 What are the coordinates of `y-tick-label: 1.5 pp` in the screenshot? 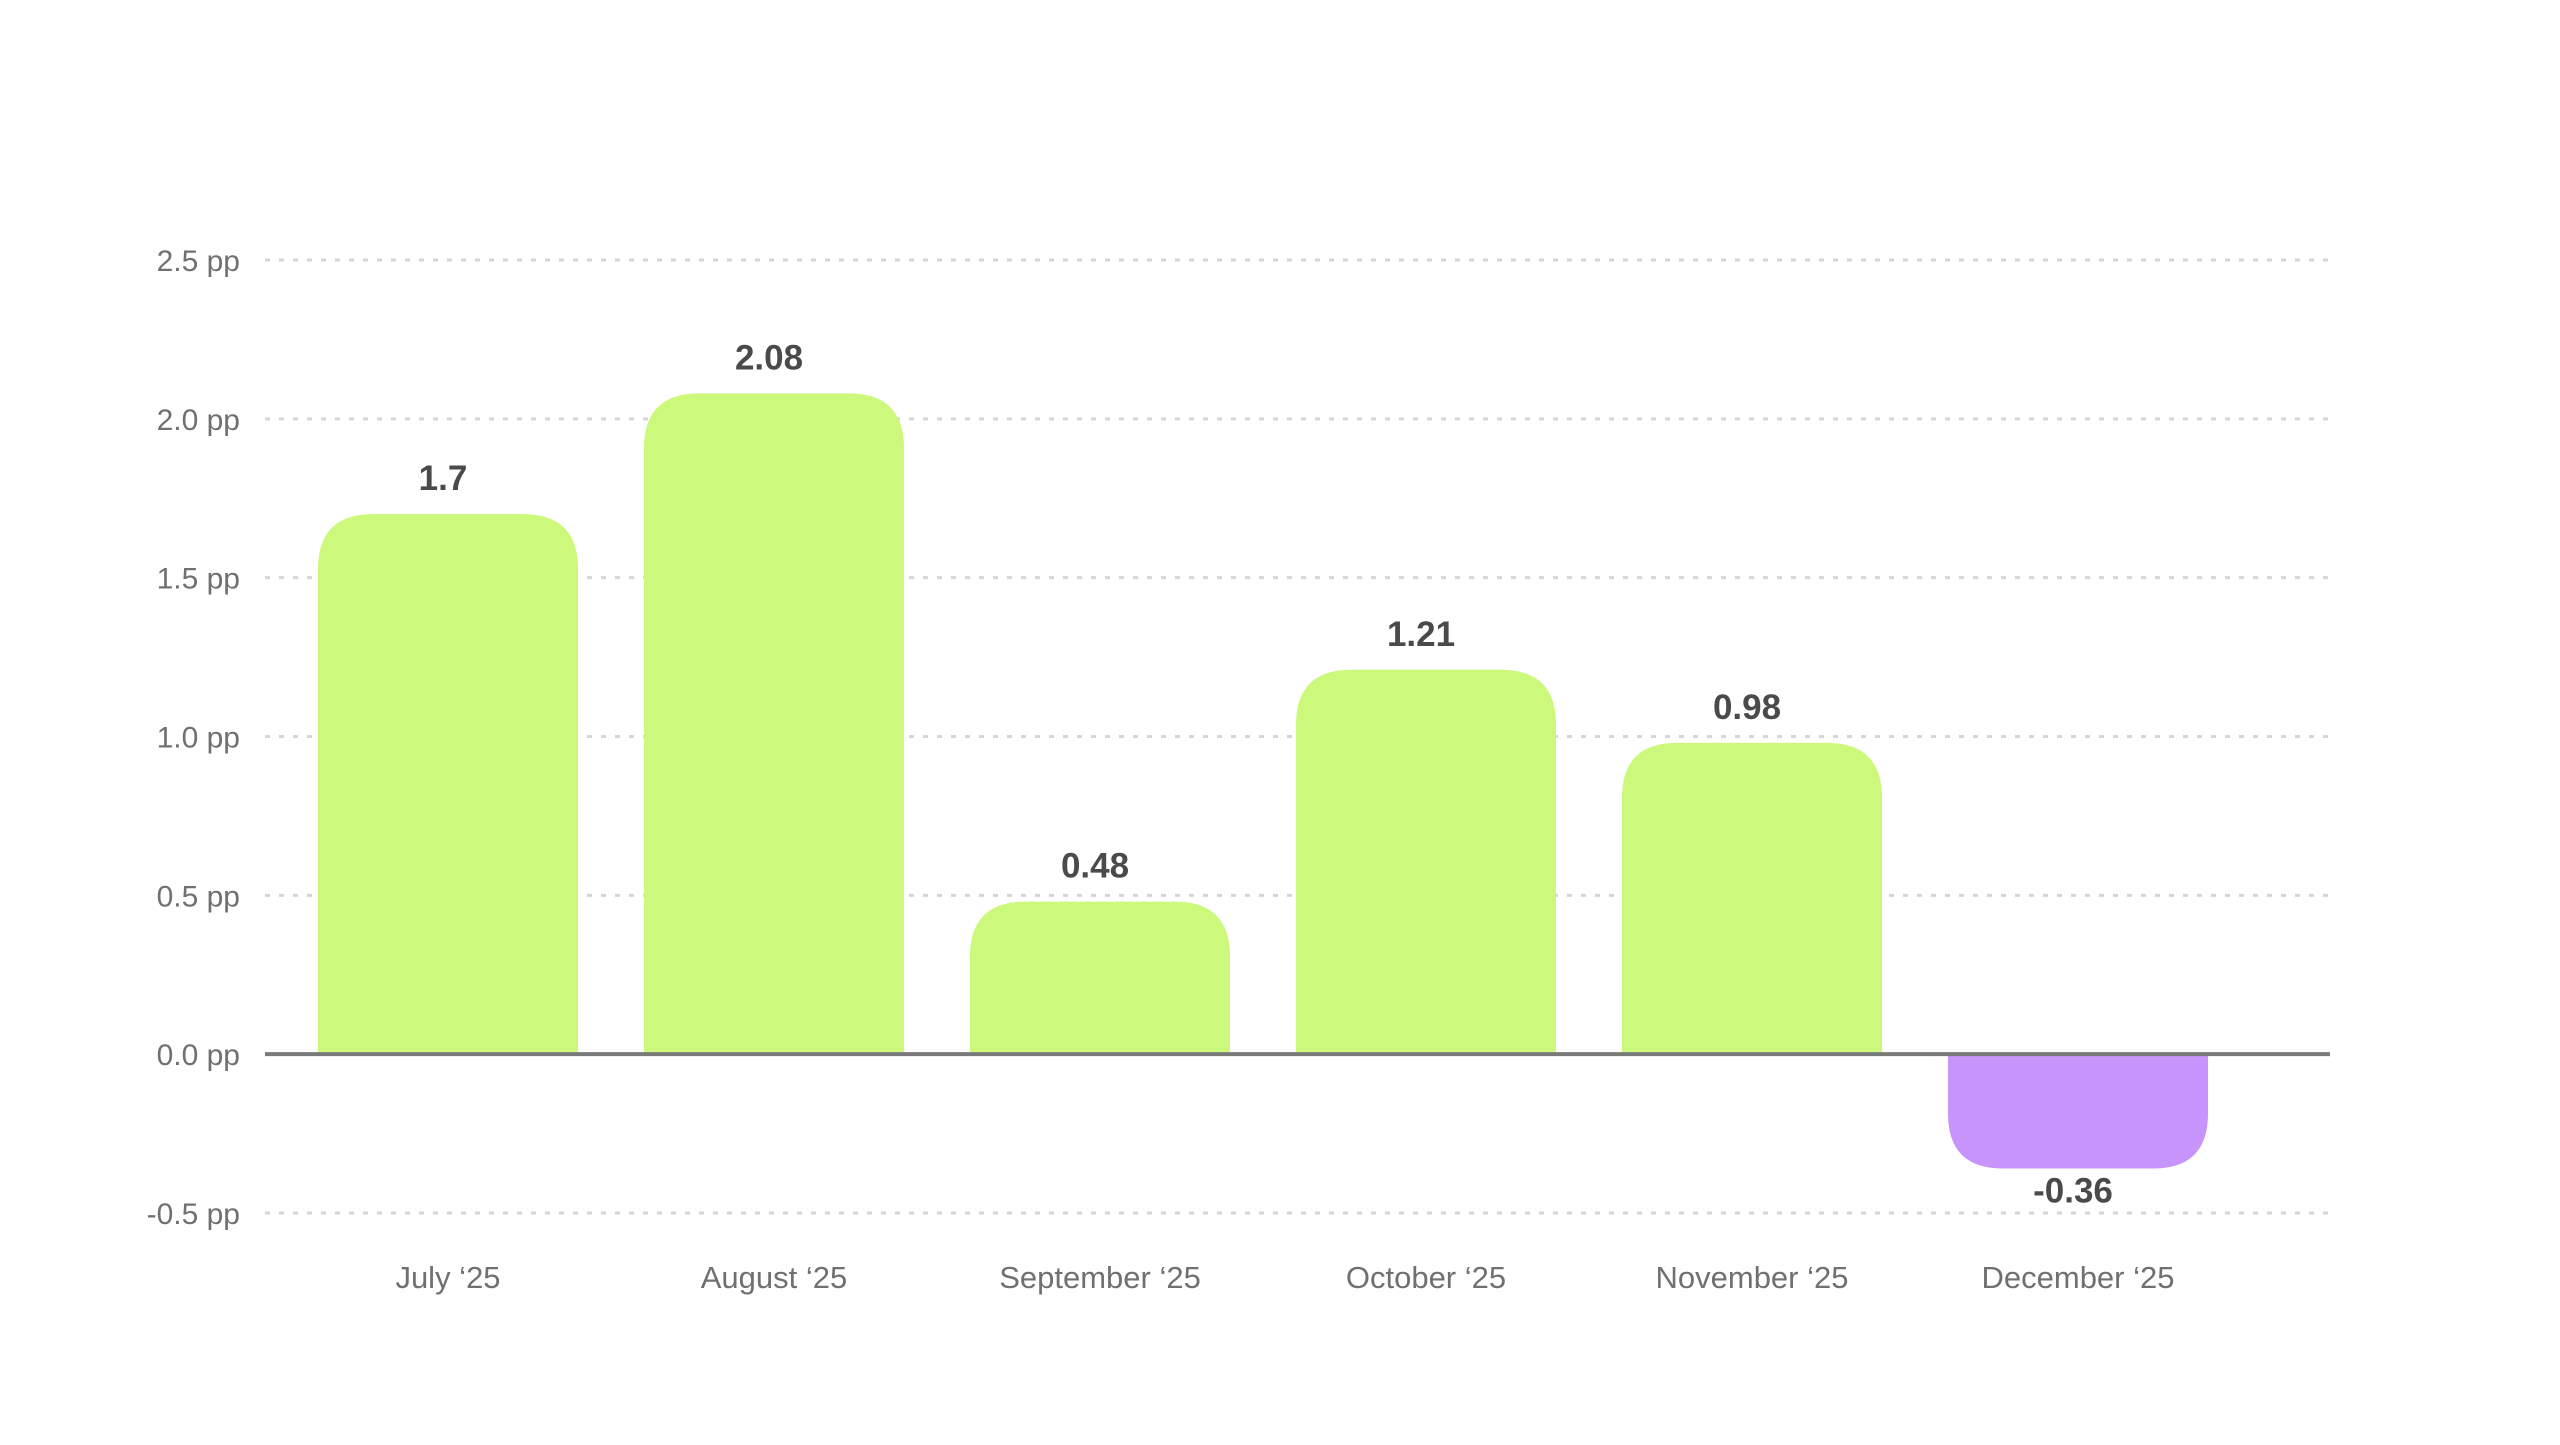 It's located at (198, 579).